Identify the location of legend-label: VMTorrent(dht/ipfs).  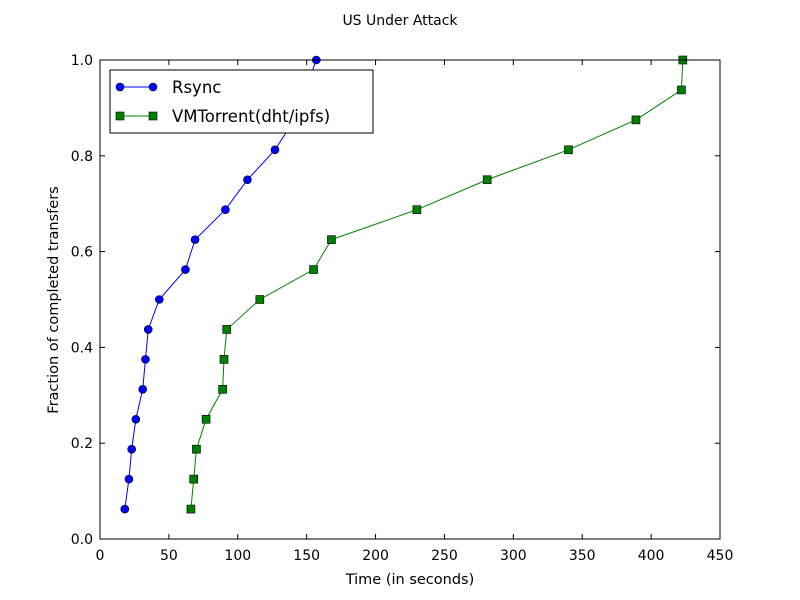
(251, 116).